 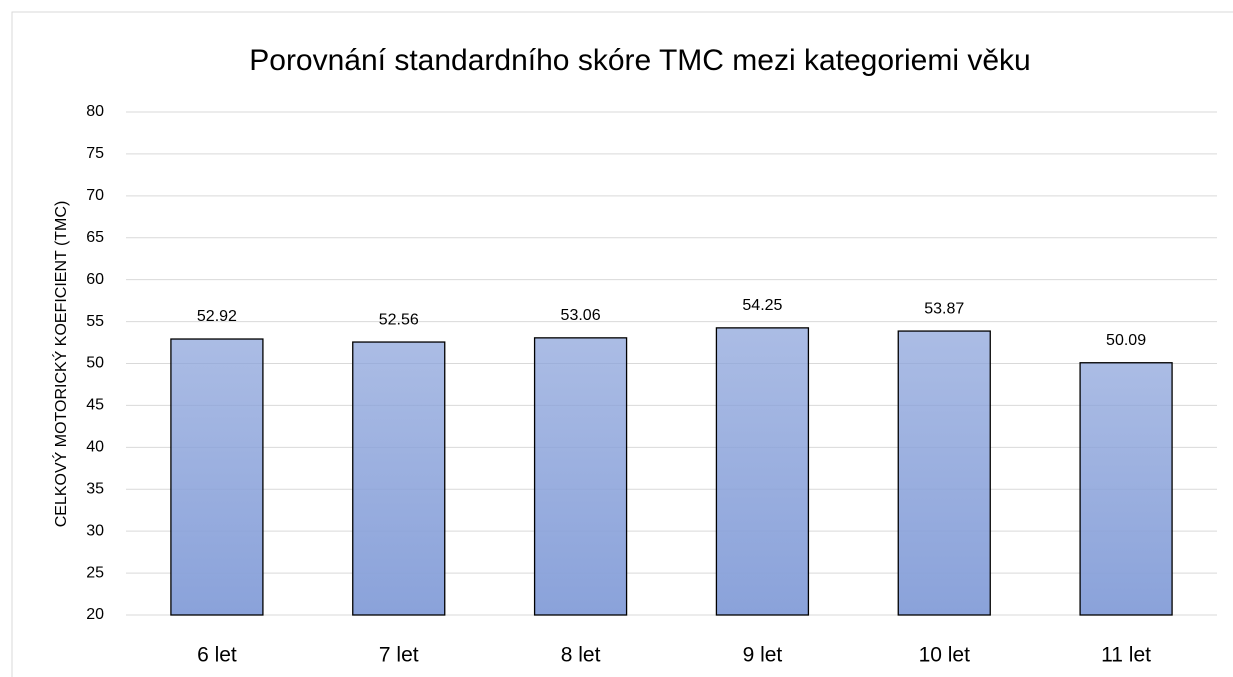 What do you see at coordinates (95, 530) in the screenshot?
I see `y-tick-label: 30` at bounding box center [95, 530].